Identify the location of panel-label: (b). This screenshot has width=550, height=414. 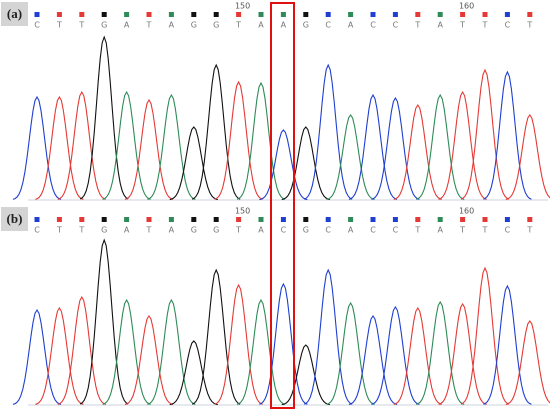
(15, 218).